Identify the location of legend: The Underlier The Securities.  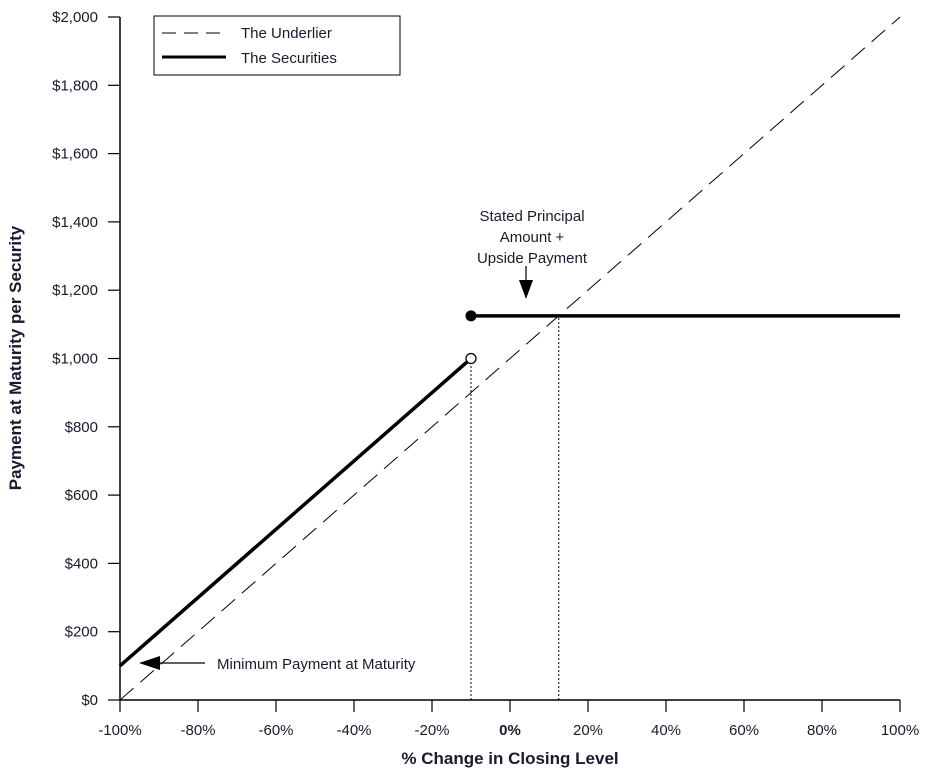
(277, 45).